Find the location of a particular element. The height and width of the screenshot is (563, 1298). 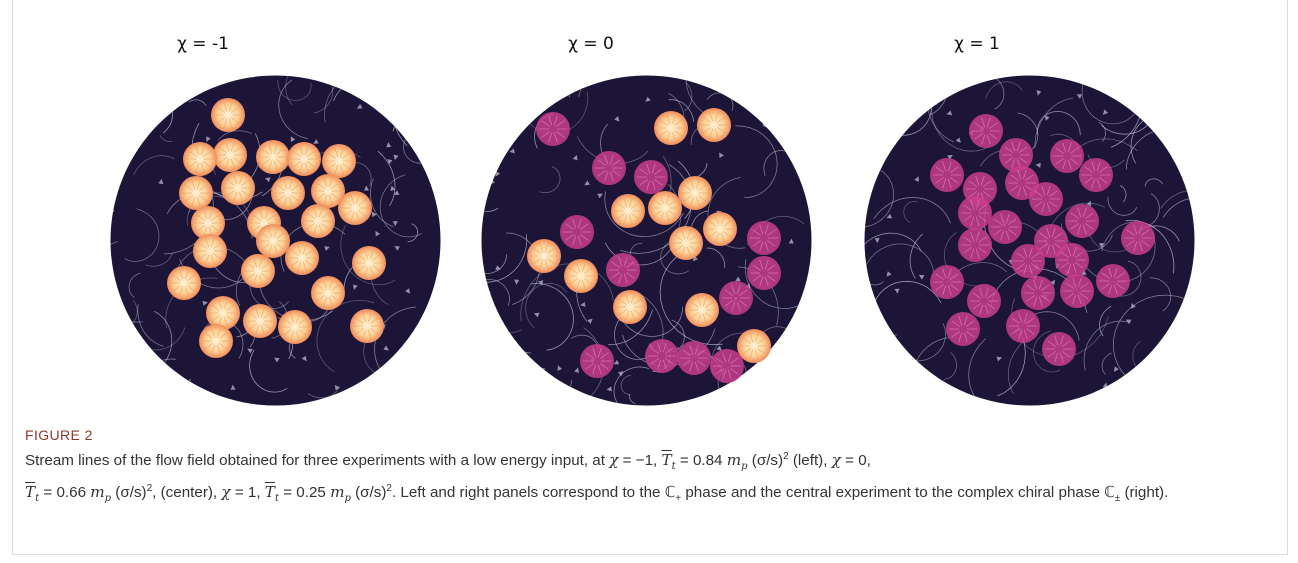

flow-field-center is located at coordinates (646, 240).